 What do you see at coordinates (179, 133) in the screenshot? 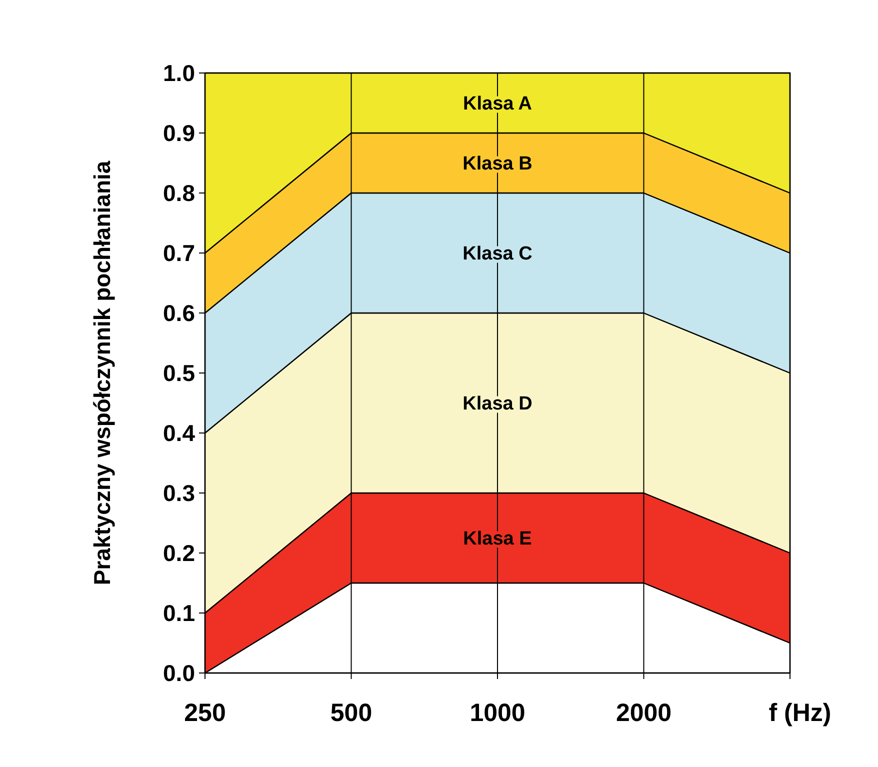
I see `y-tick-label: 0.9` at bounding box center [179, 133].